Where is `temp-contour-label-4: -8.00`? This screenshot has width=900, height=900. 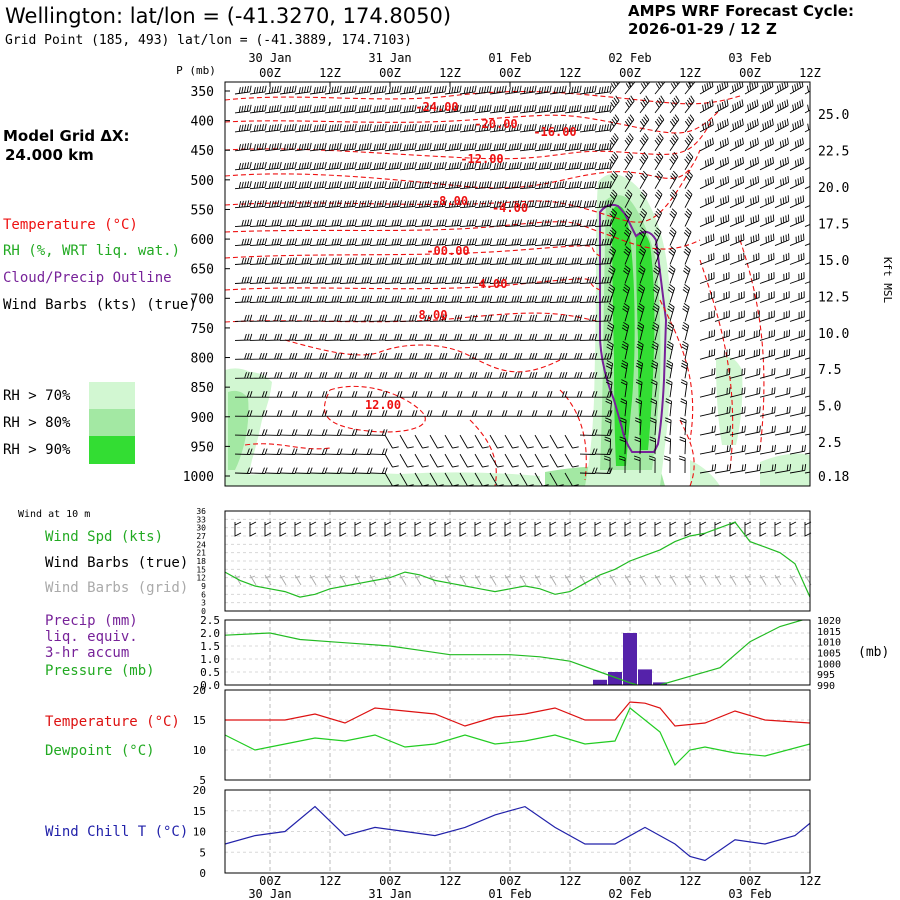
temp-contour-label-4: -8.00 is located at coordinates (450, 201).